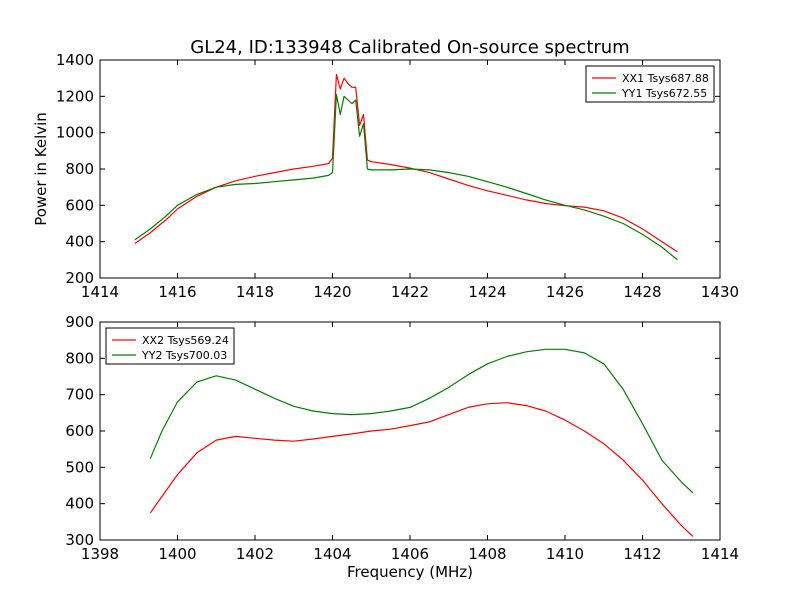 The image size is (800, 600). What do you see at coordinates (255, 292) in the screenshot?
I see `top-x-tick-label: 1418` at bounding box center [255, 292].